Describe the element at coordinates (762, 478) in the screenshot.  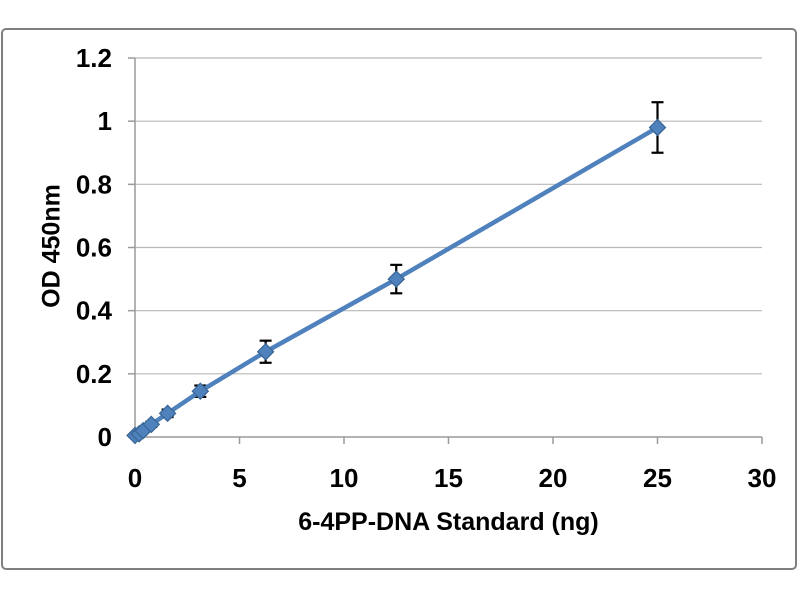
I see `x-tick-label: 30` at that location.